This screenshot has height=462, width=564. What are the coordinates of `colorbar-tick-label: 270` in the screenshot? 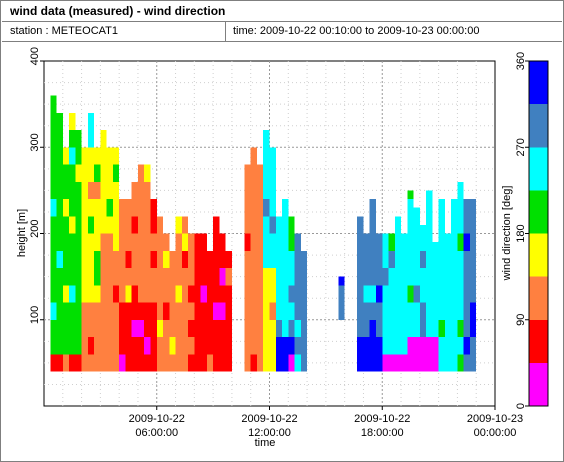 It's located at (521, 147).